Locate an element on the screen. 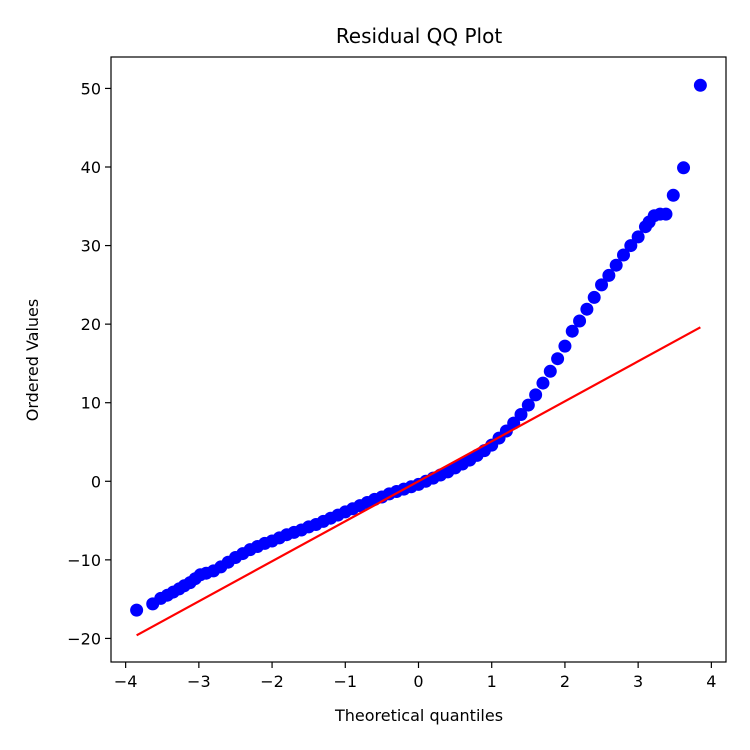  chart-title: Residual QQ Plot is located at coordinates (419, 36).